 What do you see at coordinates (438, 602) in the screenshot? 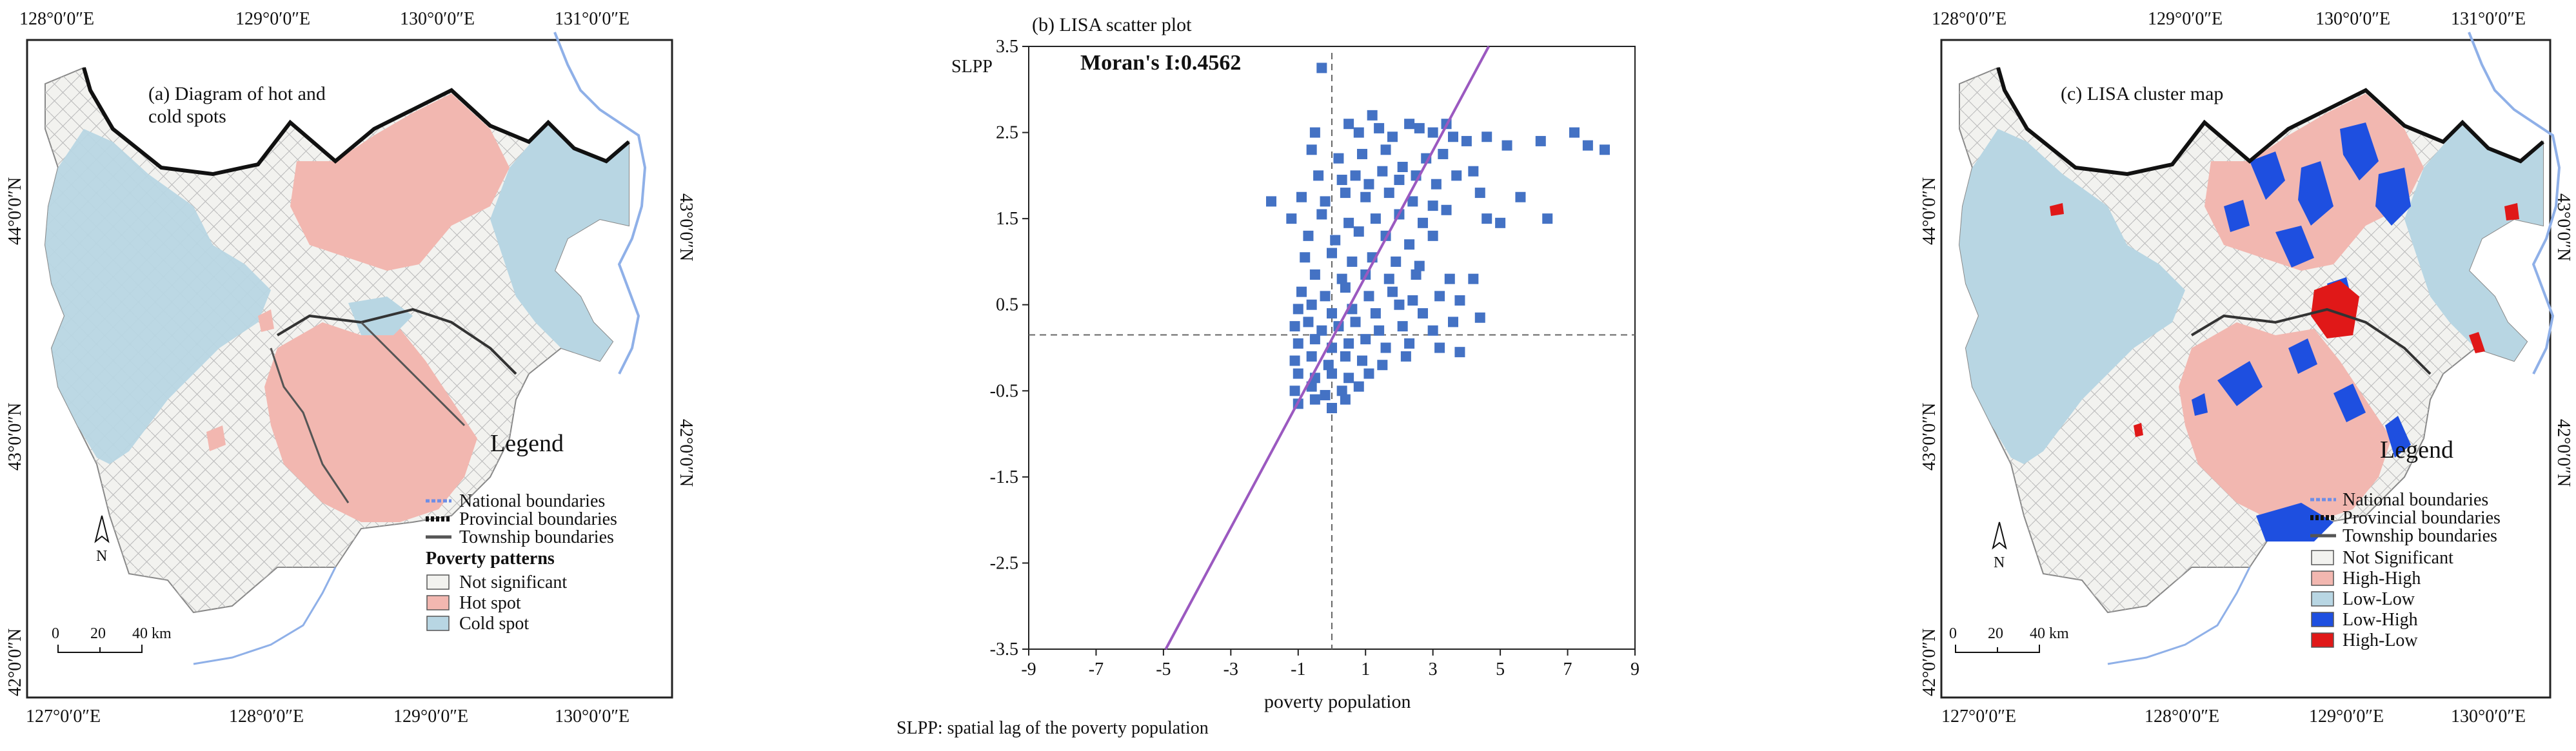
I see `legend-hot-spot-swatch` at bounding box center [438, 602].